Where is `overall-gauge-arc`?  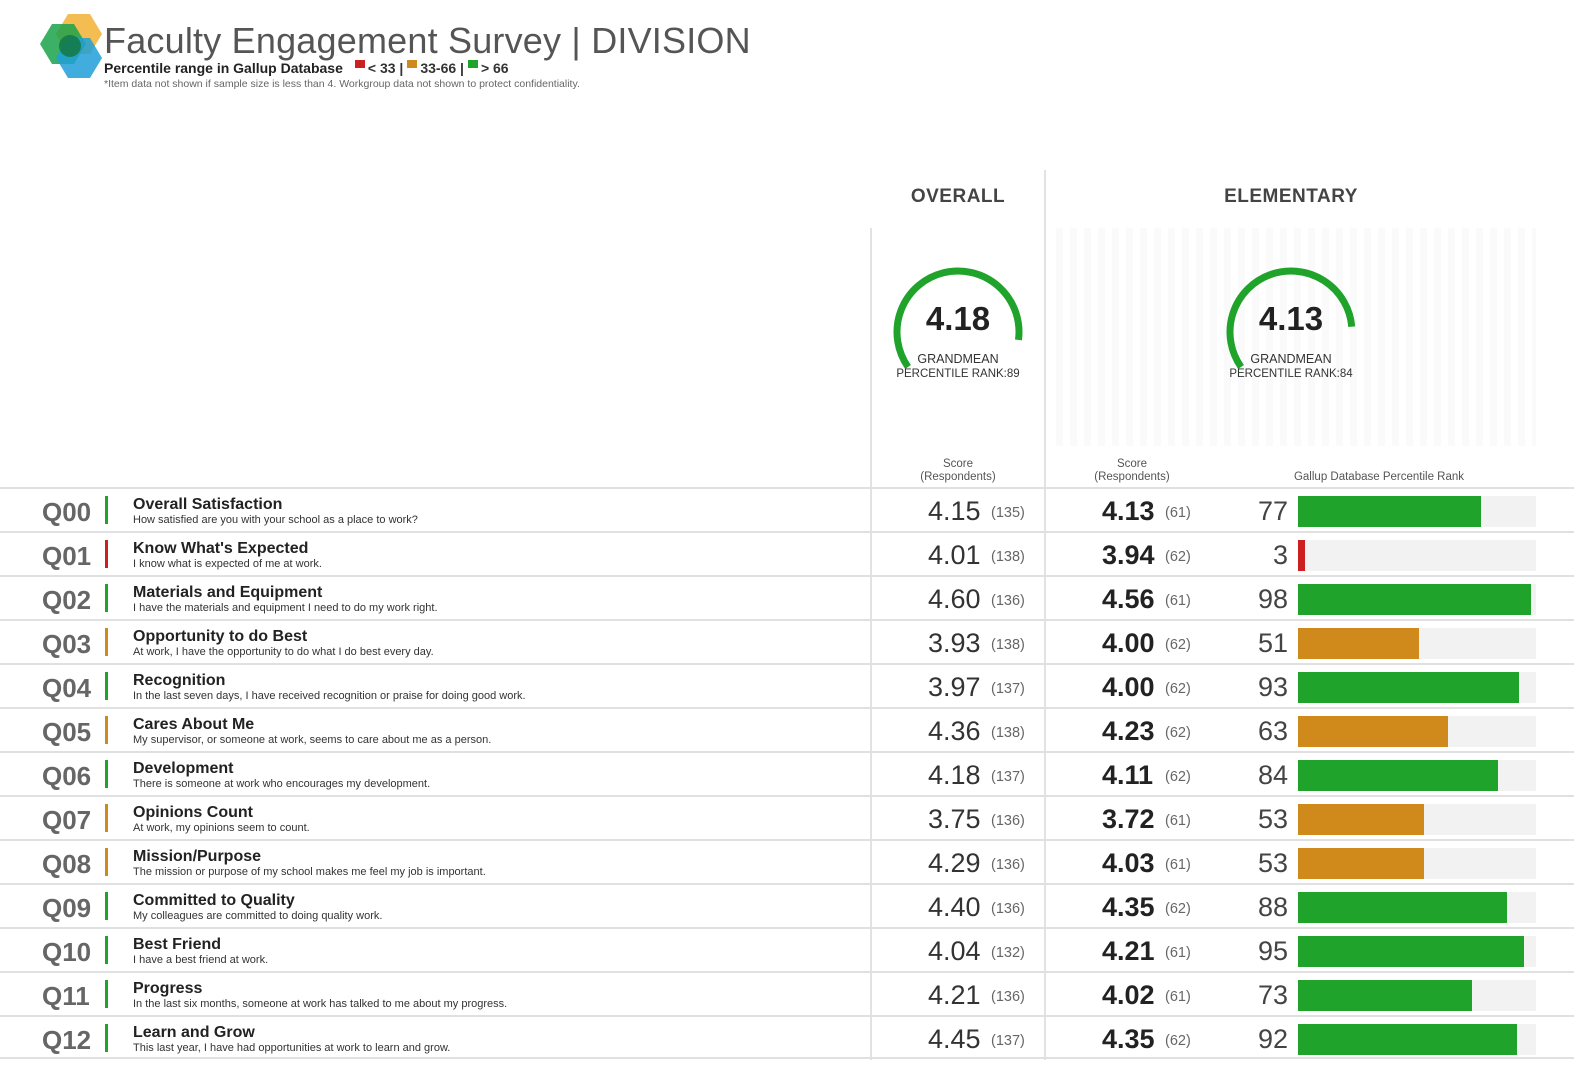 overall-gauge-arc is located at coordinates (958, 318).